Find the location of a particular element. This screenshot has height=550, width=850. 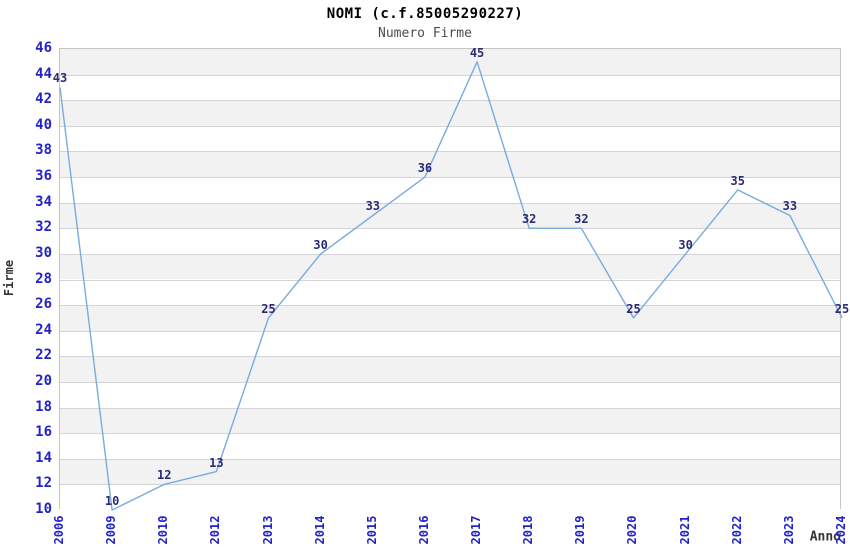

x-tick-label: 2024 is located at coordinates (841, 530).